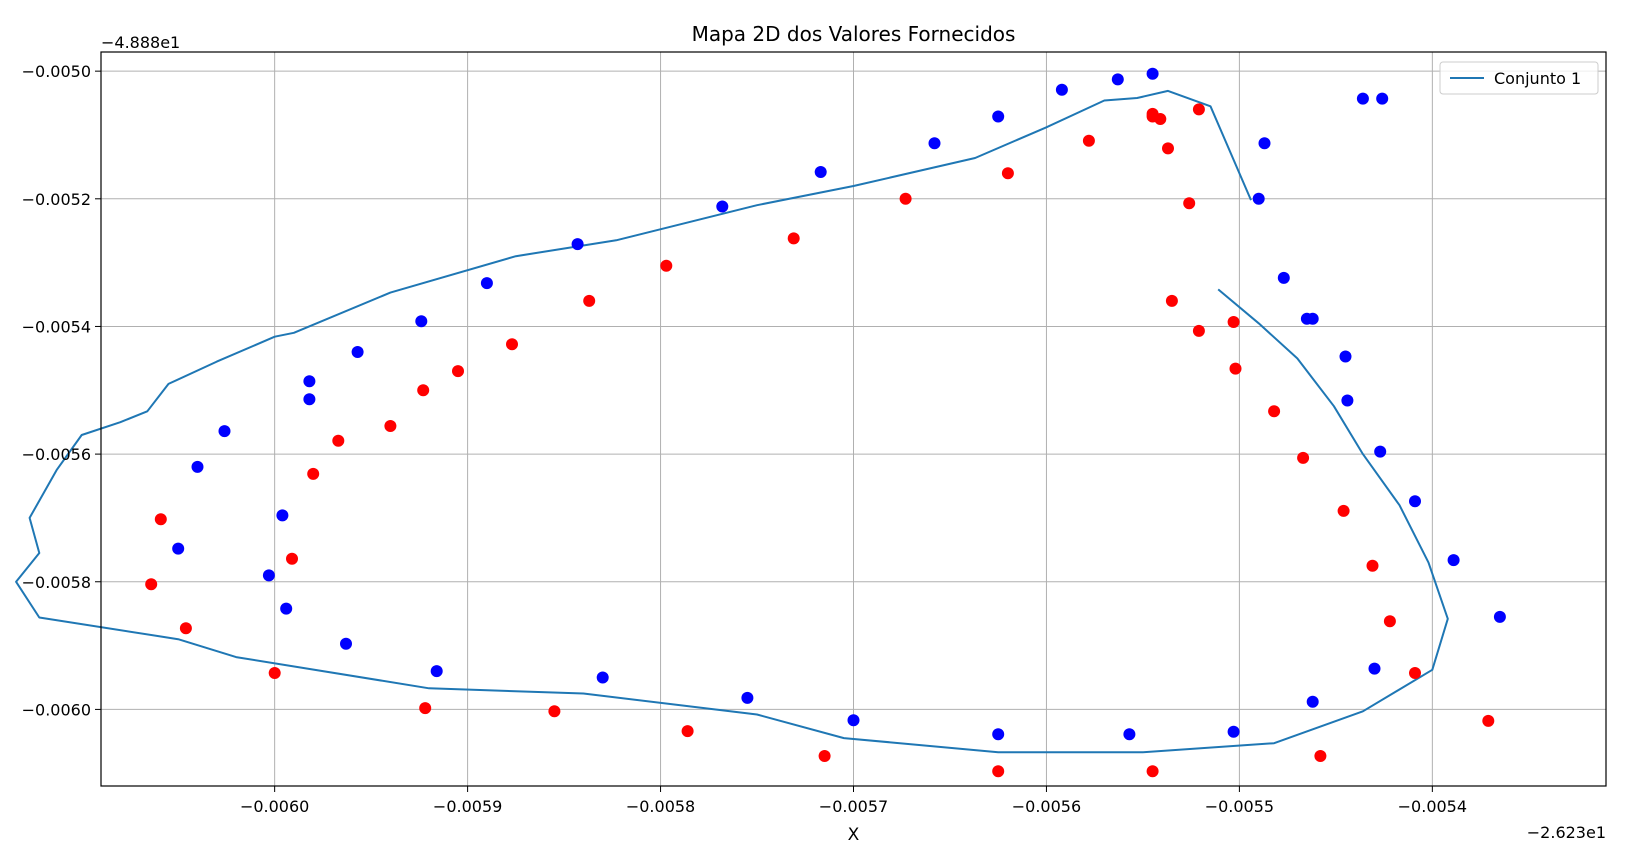  Describe the element at coordinates (1537, 78) in the screenshot. I see `legend-label: Conjunto 1` at that location.